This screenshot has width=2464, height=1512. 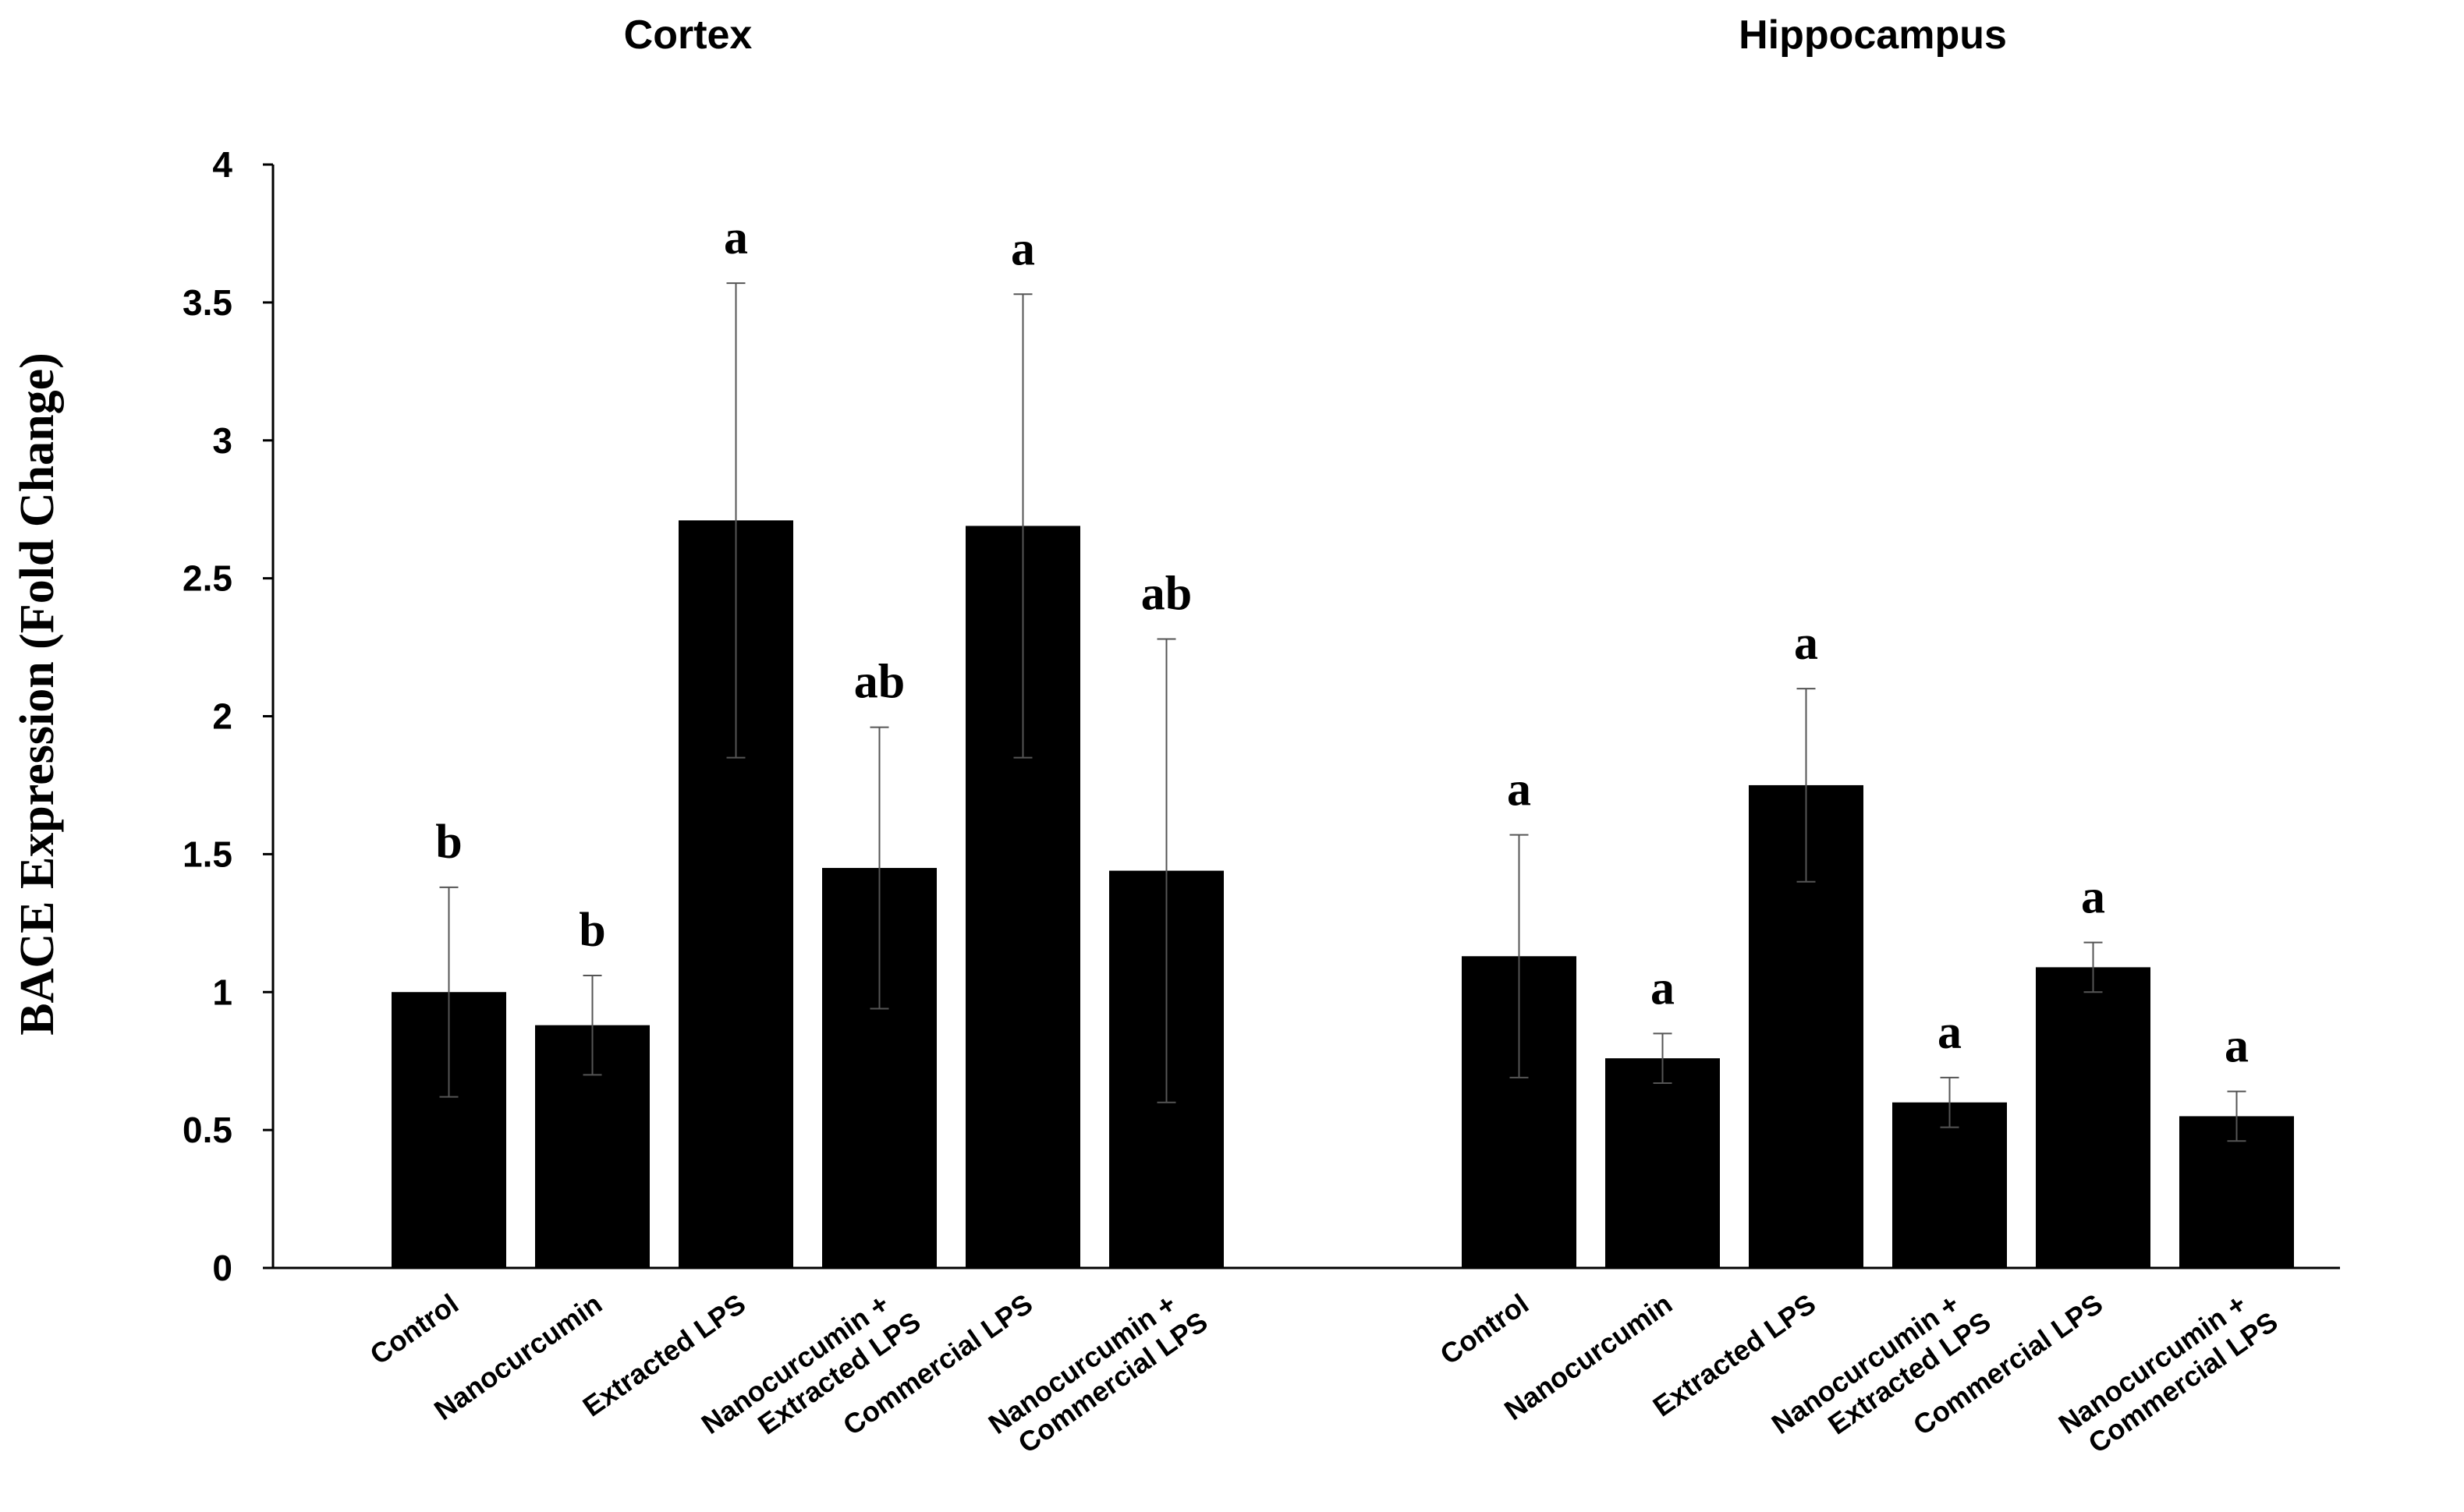 I want to click on y-tick-label: 0, so click(x=222, y=1268).